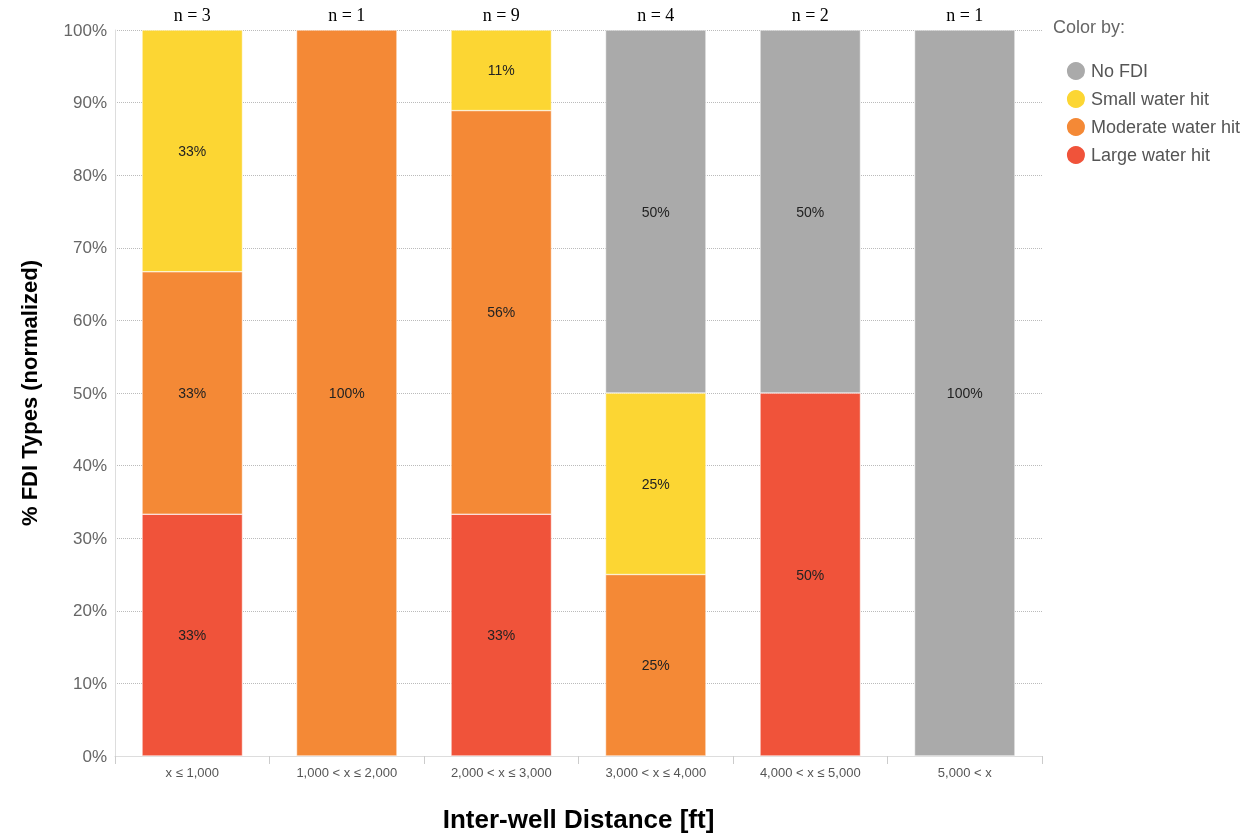 The height and width of the screenshot is (837, 1255). What do you see at coordinates (1088, 27) in the screenshot?
I see `legend-title: Color by:` at bounding box center [1088, 27].